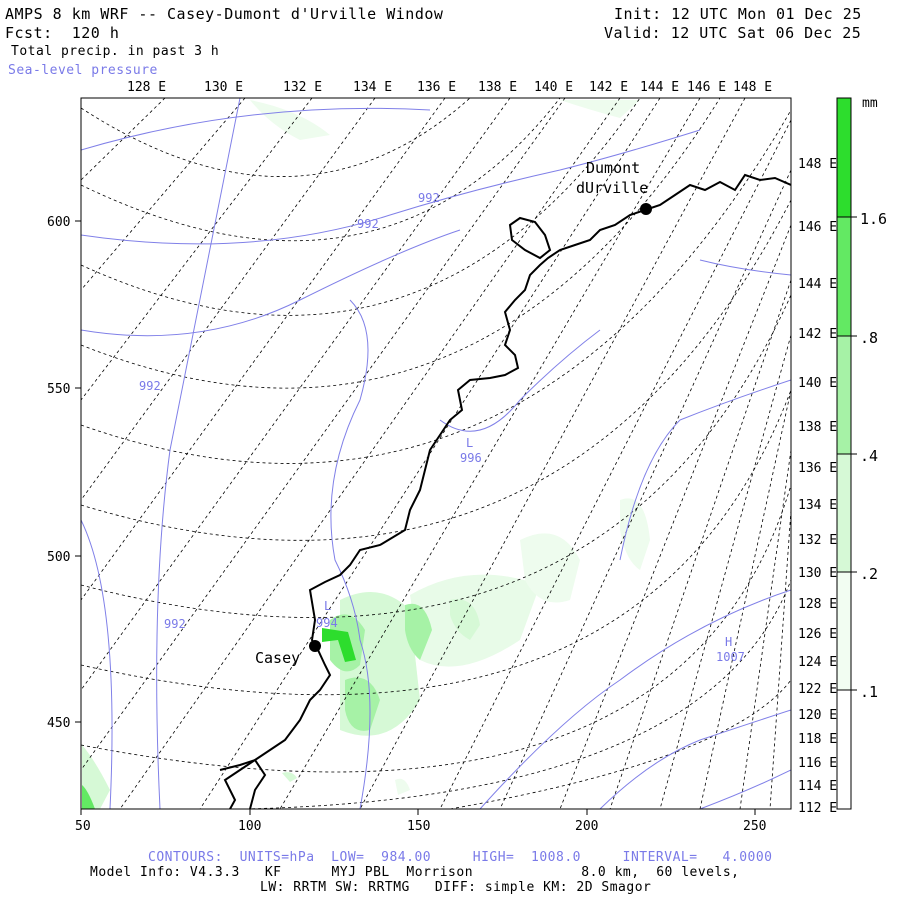 This screenshot has height=900, width=900. Describe the element at coordinates (754, 826) in the screenshot. I see `x-tick-label: 250` at that location.